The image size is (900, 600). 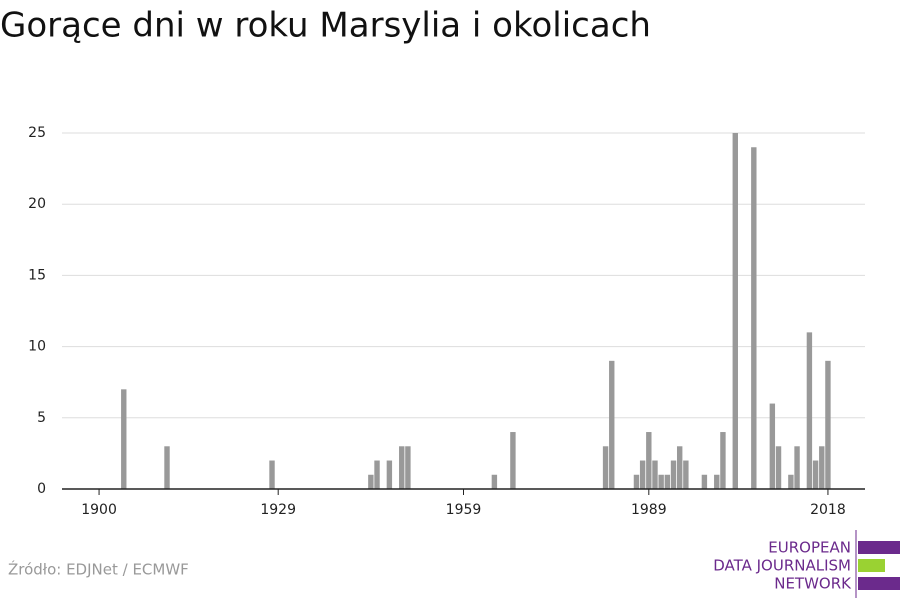 What do you see at coordinates (649, 510) in the screenshot?
I see `x-tick-label: 1989` at bounding box center [649, 510].